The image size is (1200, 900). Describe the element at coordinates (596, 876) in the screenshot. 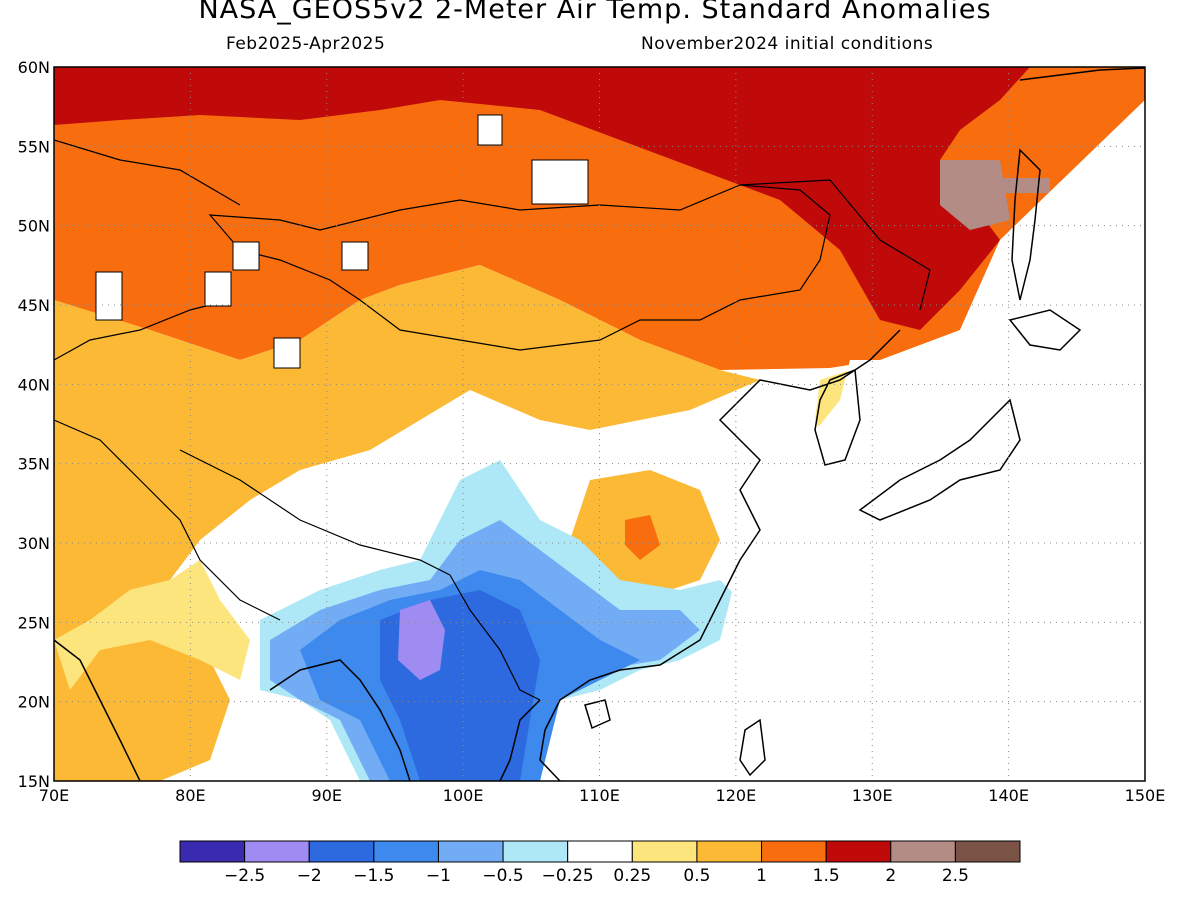

I see `colorbar-labels: −2.5 −2 −1.5 −1 −0.5 −0.25 0.25 0.5 1 1.5 2 2.5` at that location.